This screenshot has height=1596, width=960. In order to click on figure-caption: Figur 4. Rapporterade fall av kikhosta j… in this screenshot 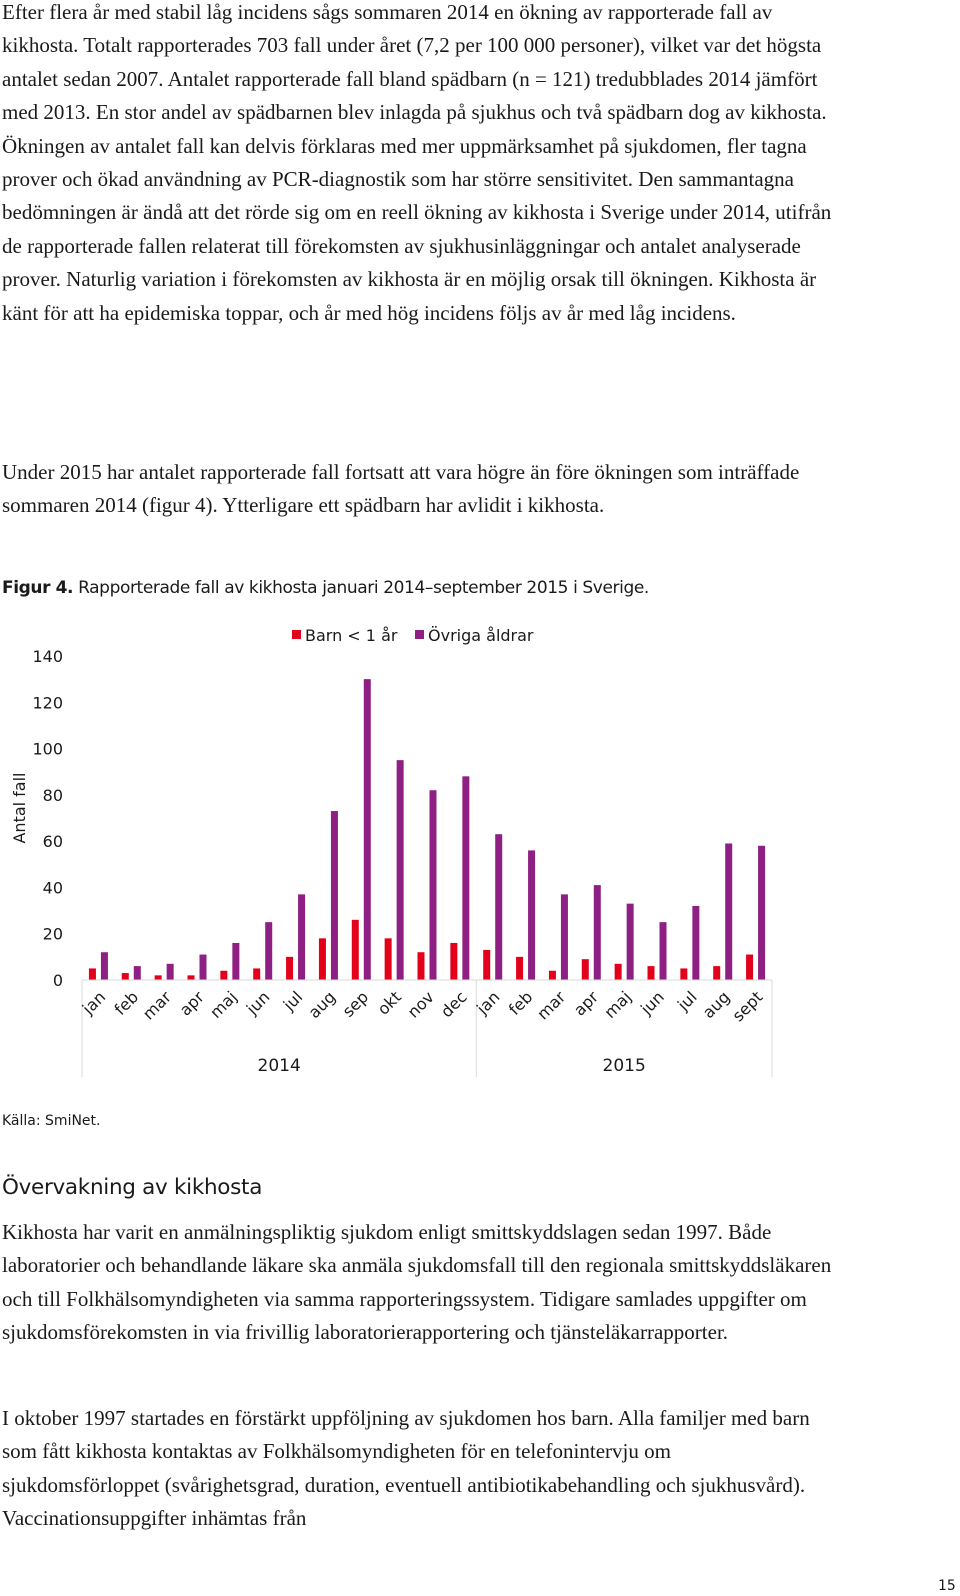, I will do `click(325, 588)`.